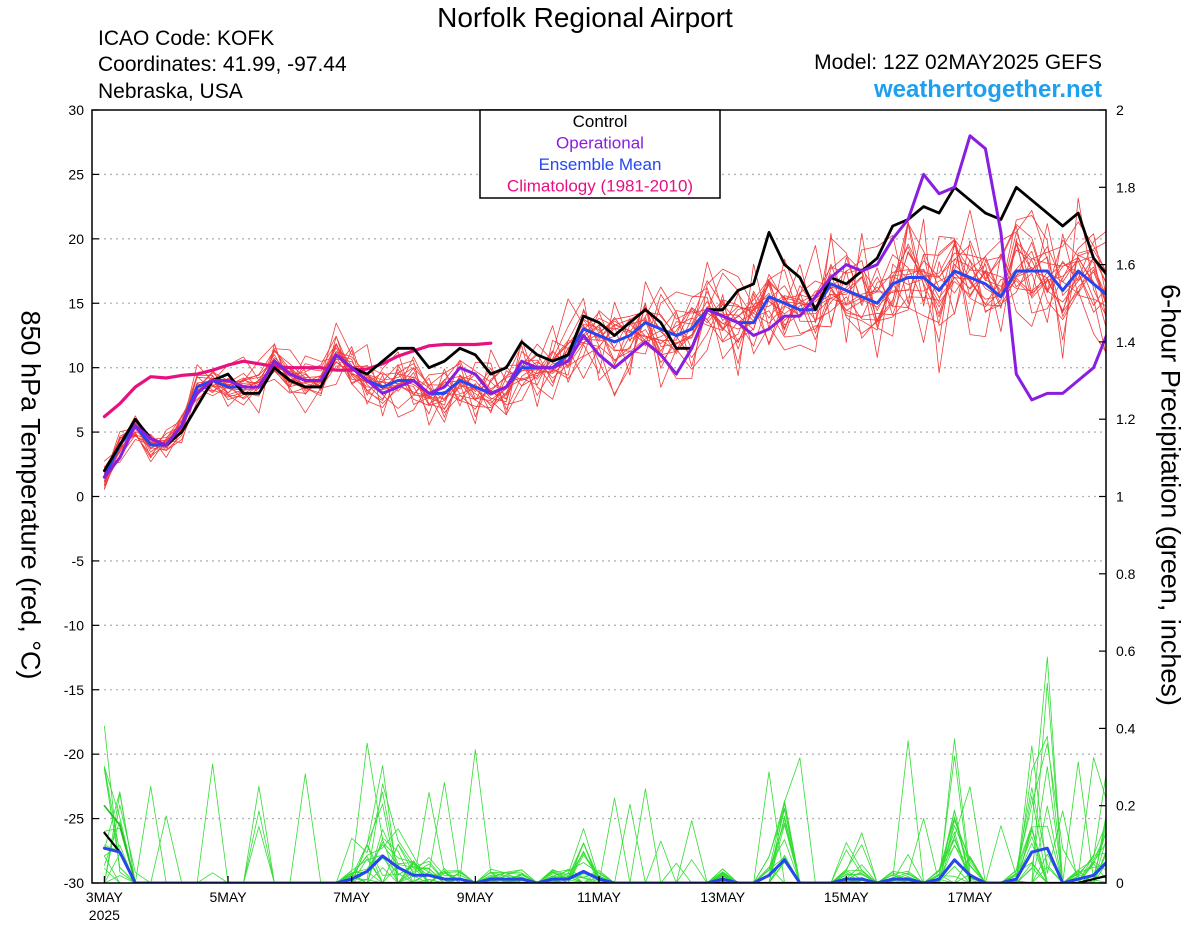  I want to click on y2-tick-label: 1, so click(1120, 497).